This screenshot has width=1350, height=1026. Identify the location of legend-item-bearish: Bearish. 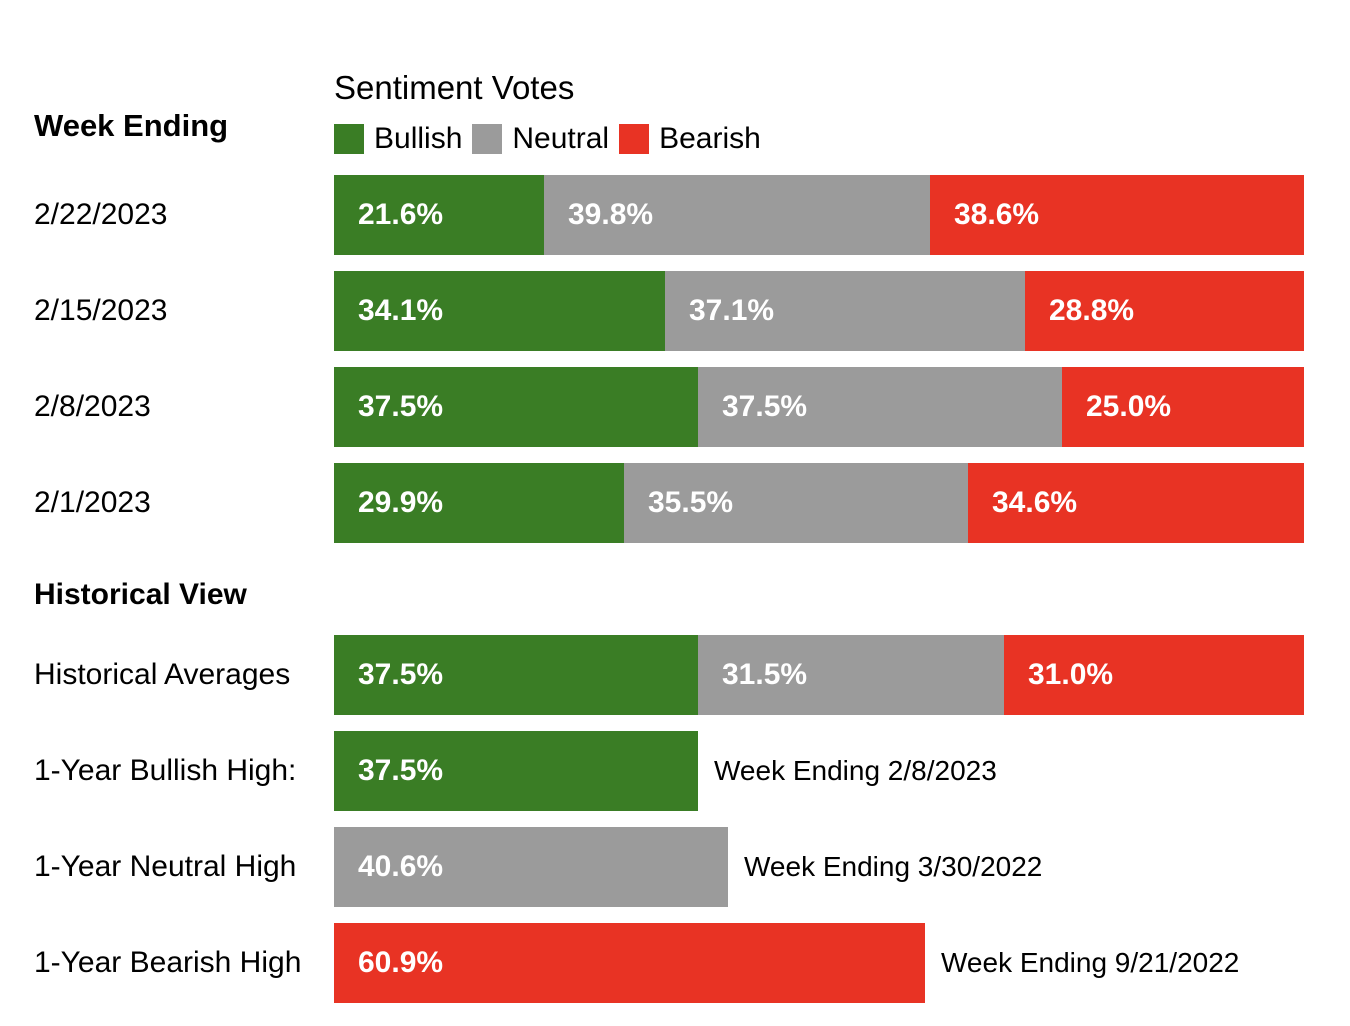
(690, 139).